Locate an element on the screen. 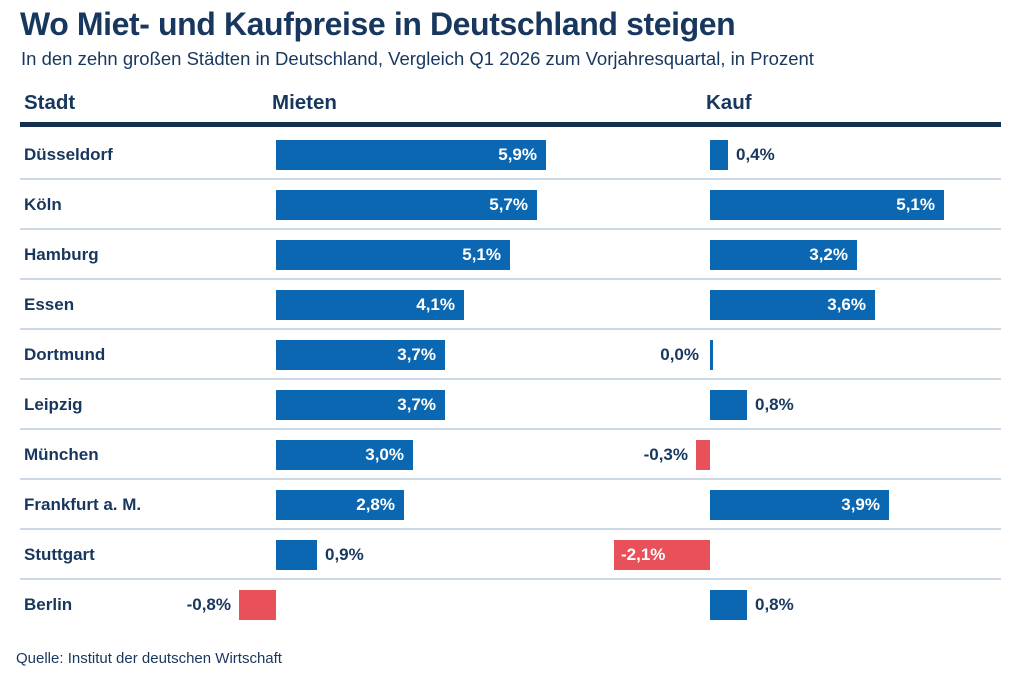  city-label: München is located at coordinates (61, 454).